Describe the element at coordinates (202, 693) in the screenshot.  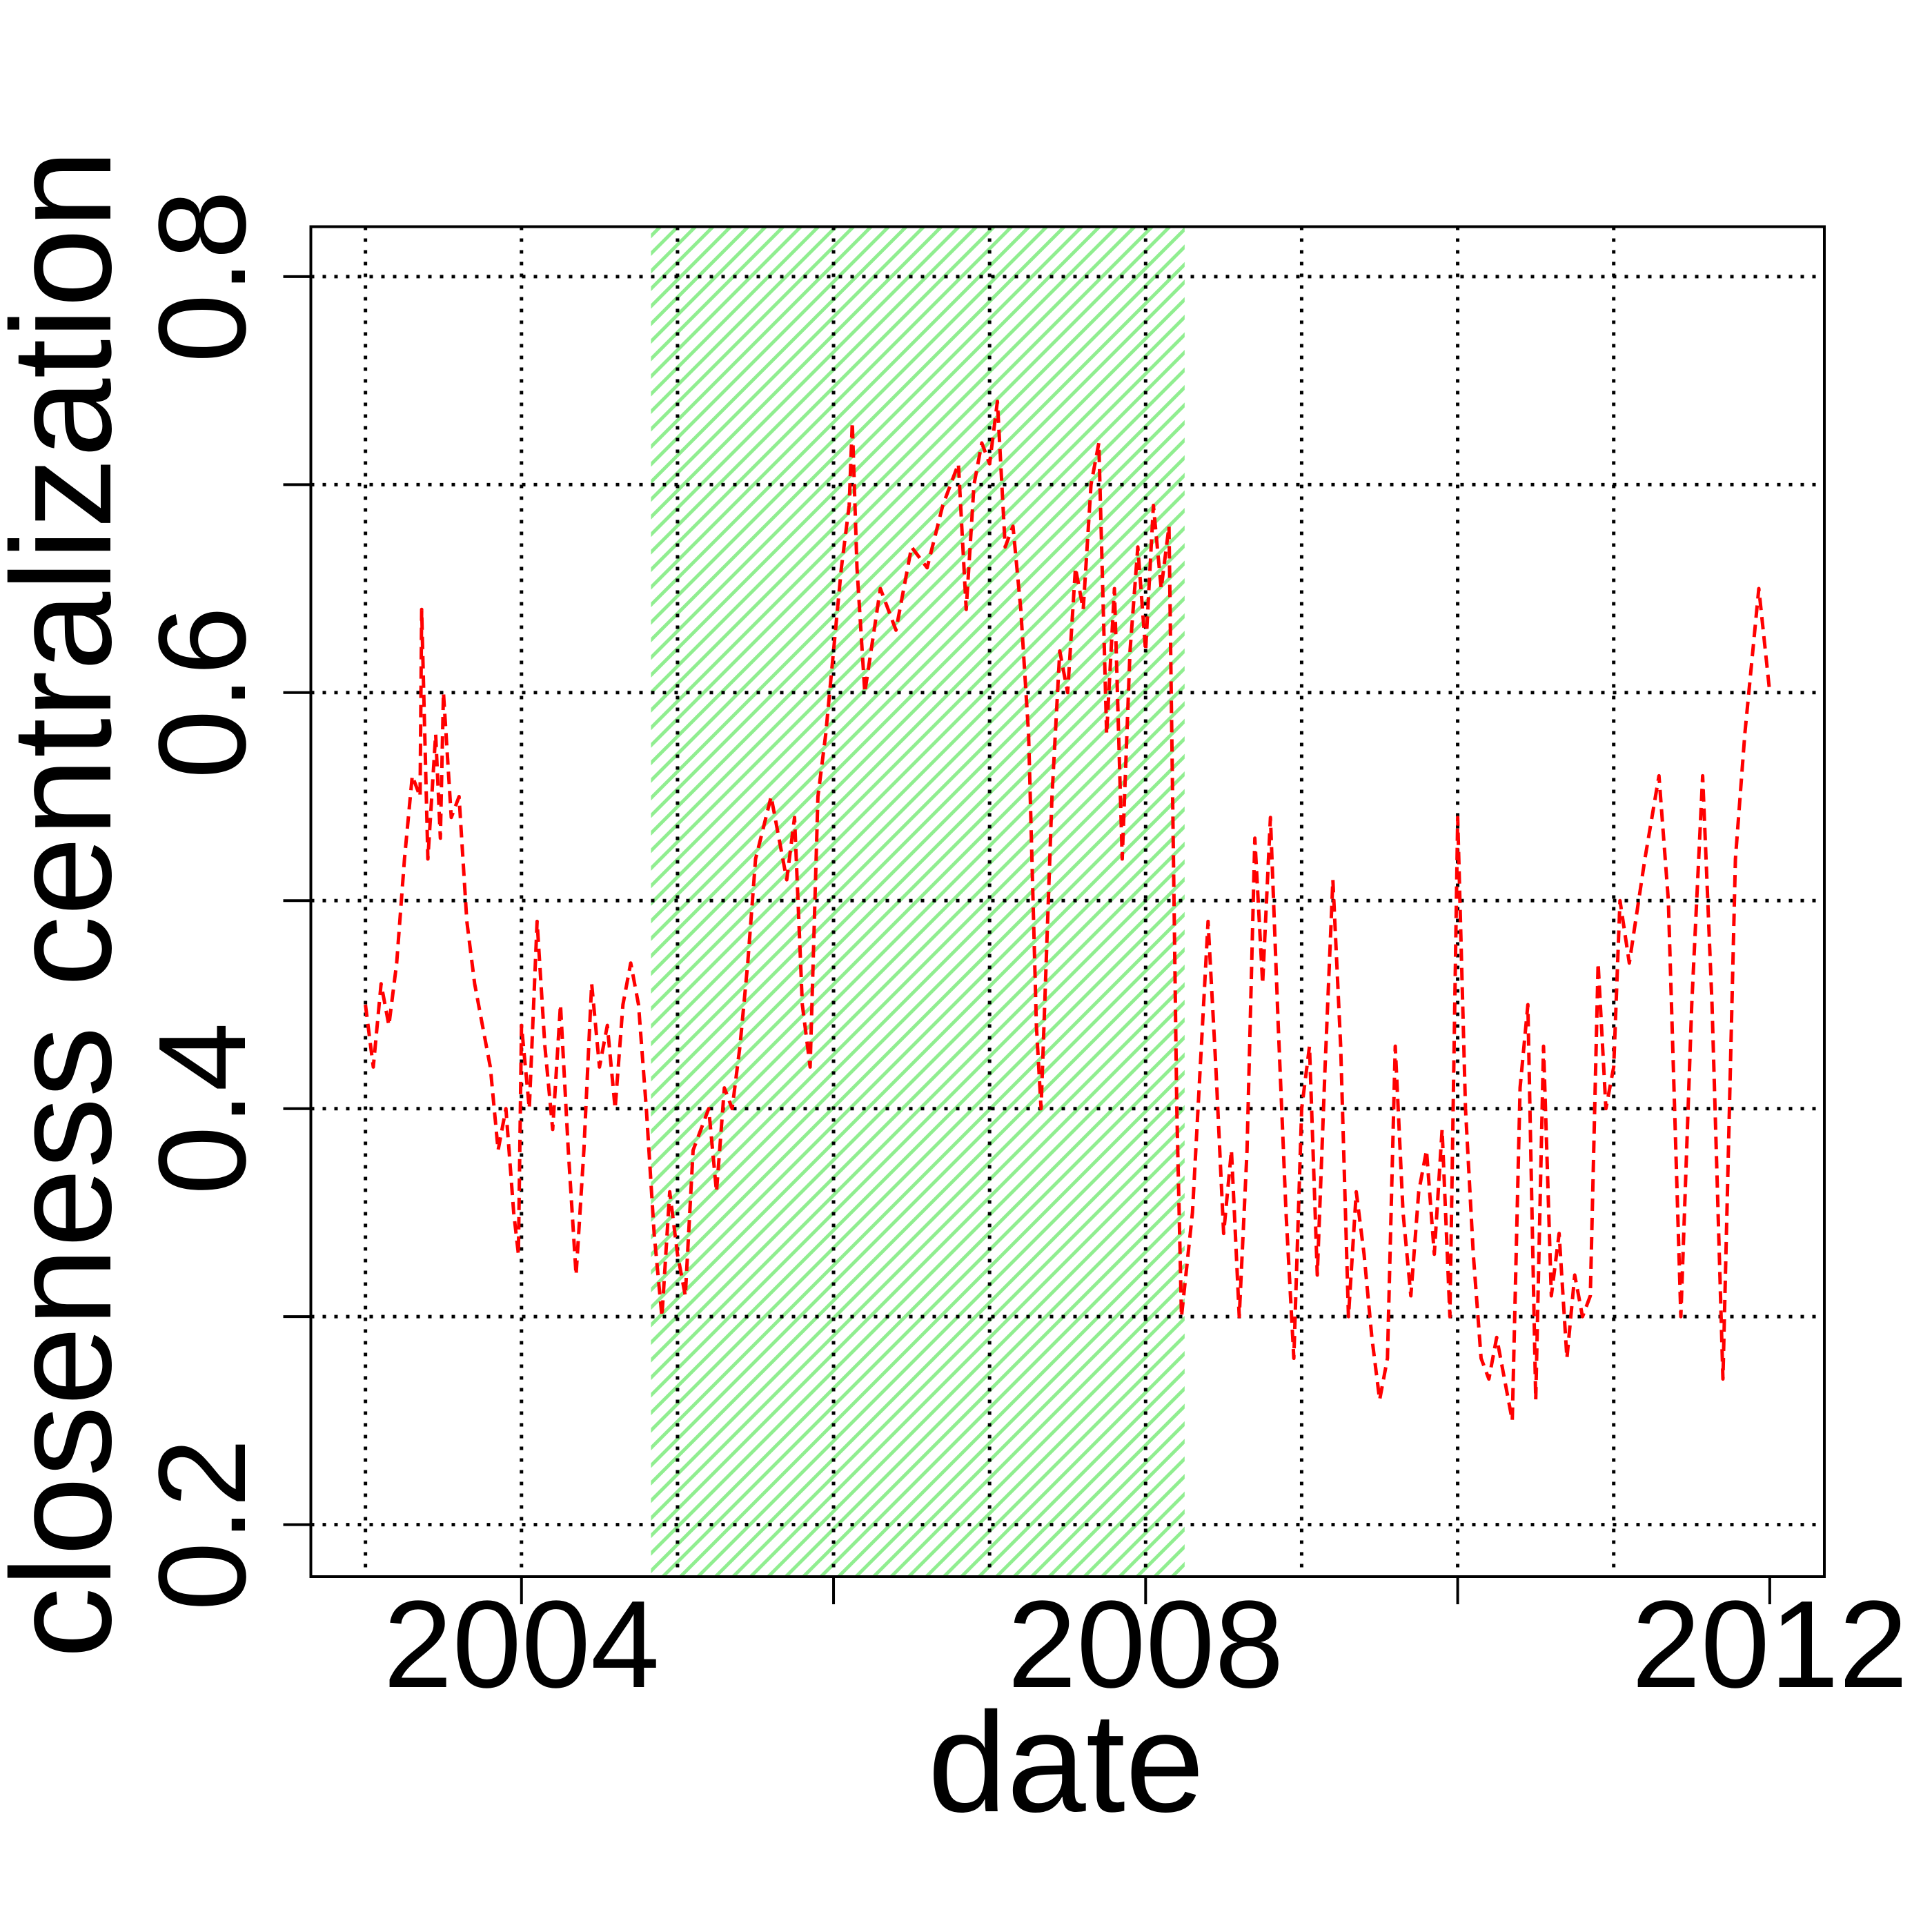
I see `y-tick-label: 0.6` at that location.